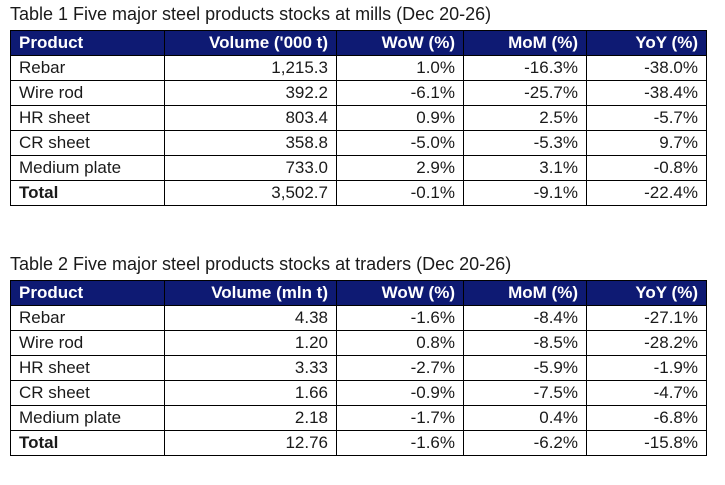  I want to click on value-cell: -6.2%, so click(525, 443).